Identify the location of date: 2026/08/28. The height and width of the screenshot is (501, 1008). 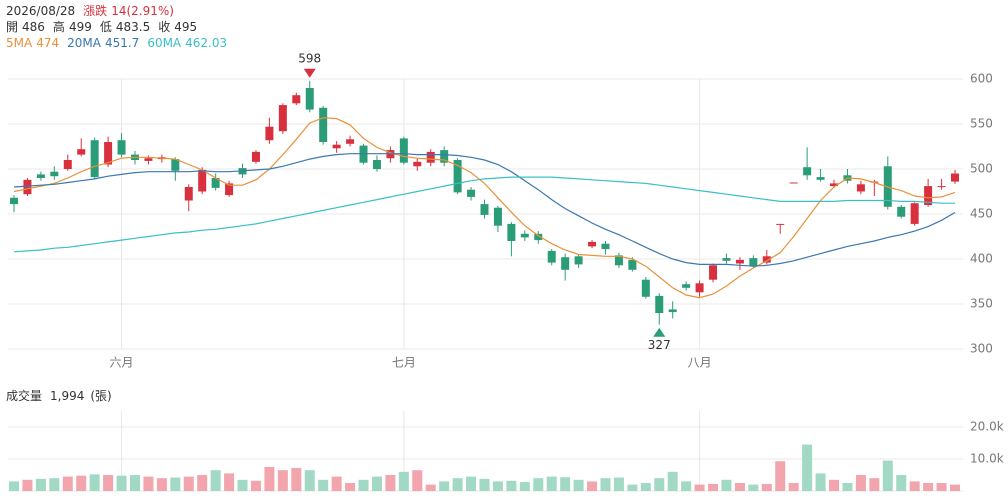
(40, 11).